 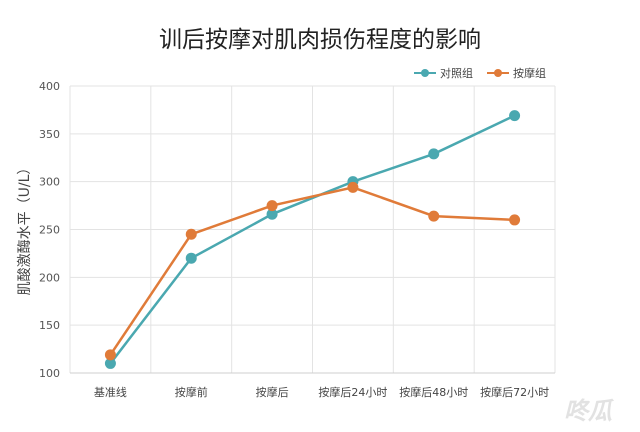 I want to click on y-tick-label: 100, so click(x=49, y=373).